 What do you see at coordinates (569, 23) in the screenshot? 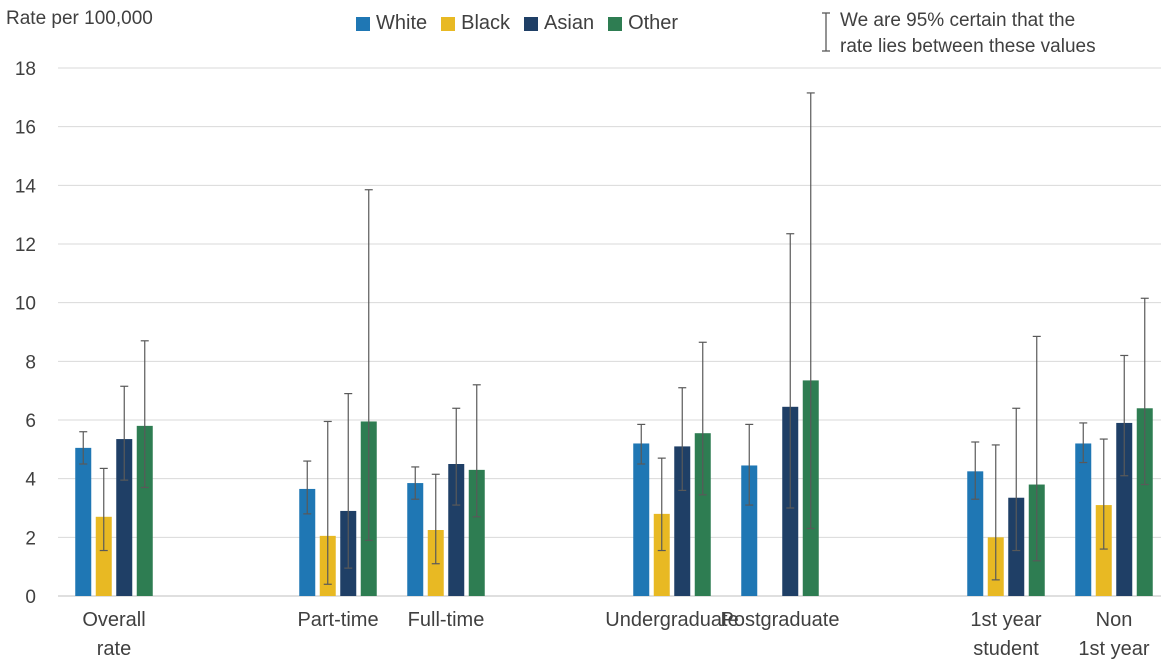
I see `legend-label-asian: Asian` at bounding box center [569, 23].